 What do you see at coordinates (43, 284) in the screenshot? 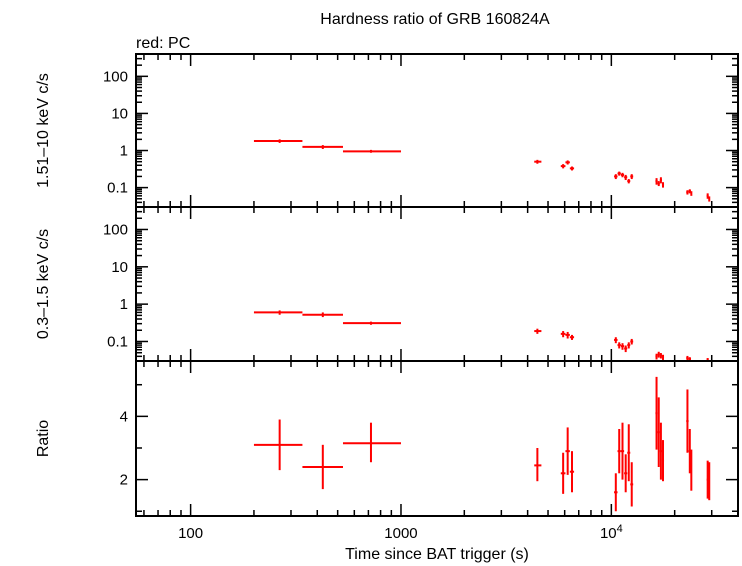
I see `soft-y-axis-label: 0.3–1.5 keV c/s` at bounding box center [43, 284].